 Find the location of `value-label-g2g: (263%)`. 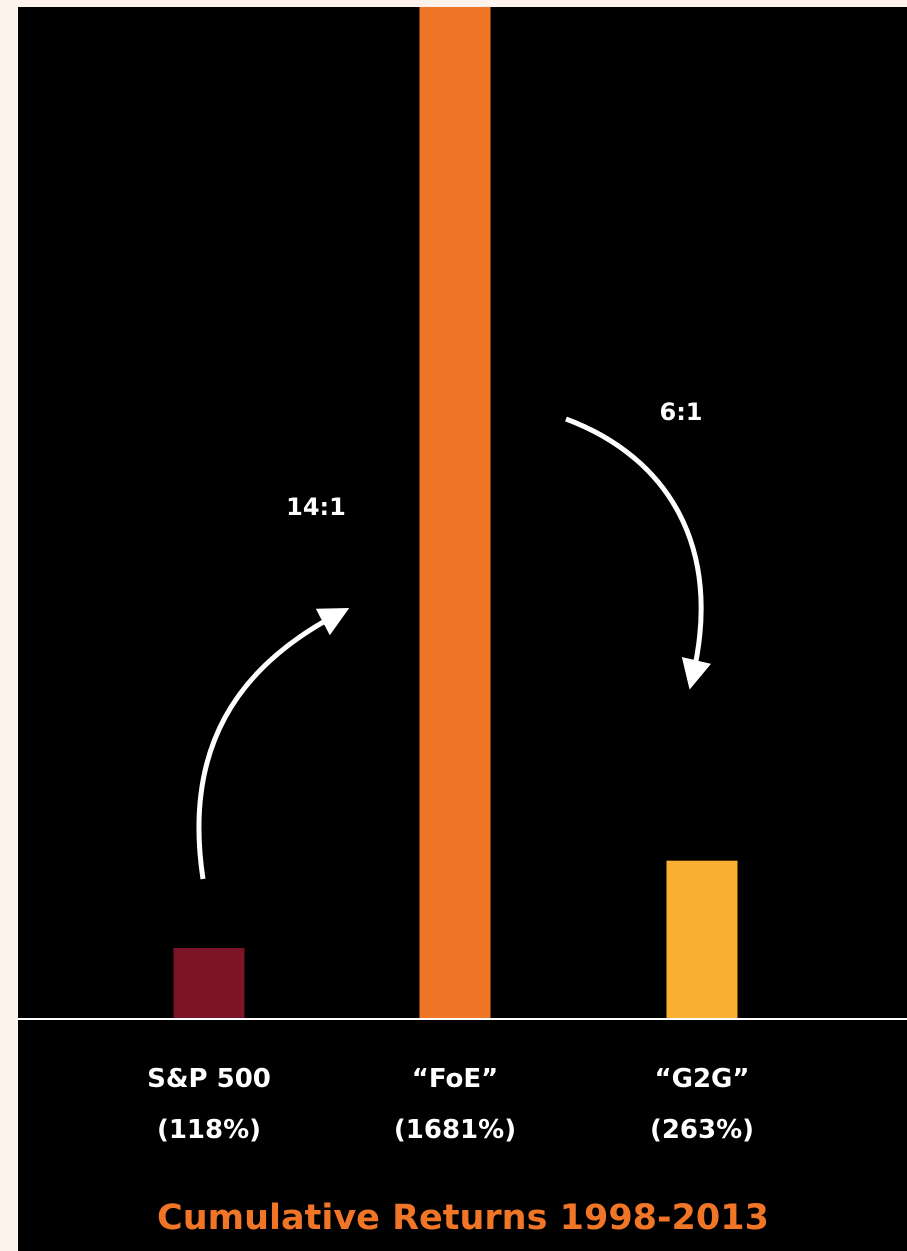

value-label-g2g: (263%) is located at coordinates (702, 1130).